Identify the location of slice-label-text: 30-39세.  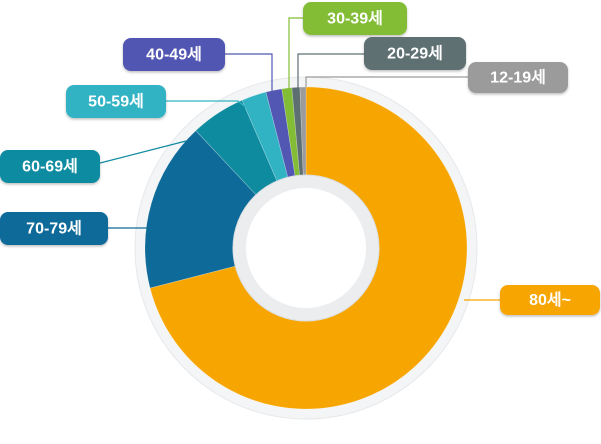
(355, 19).